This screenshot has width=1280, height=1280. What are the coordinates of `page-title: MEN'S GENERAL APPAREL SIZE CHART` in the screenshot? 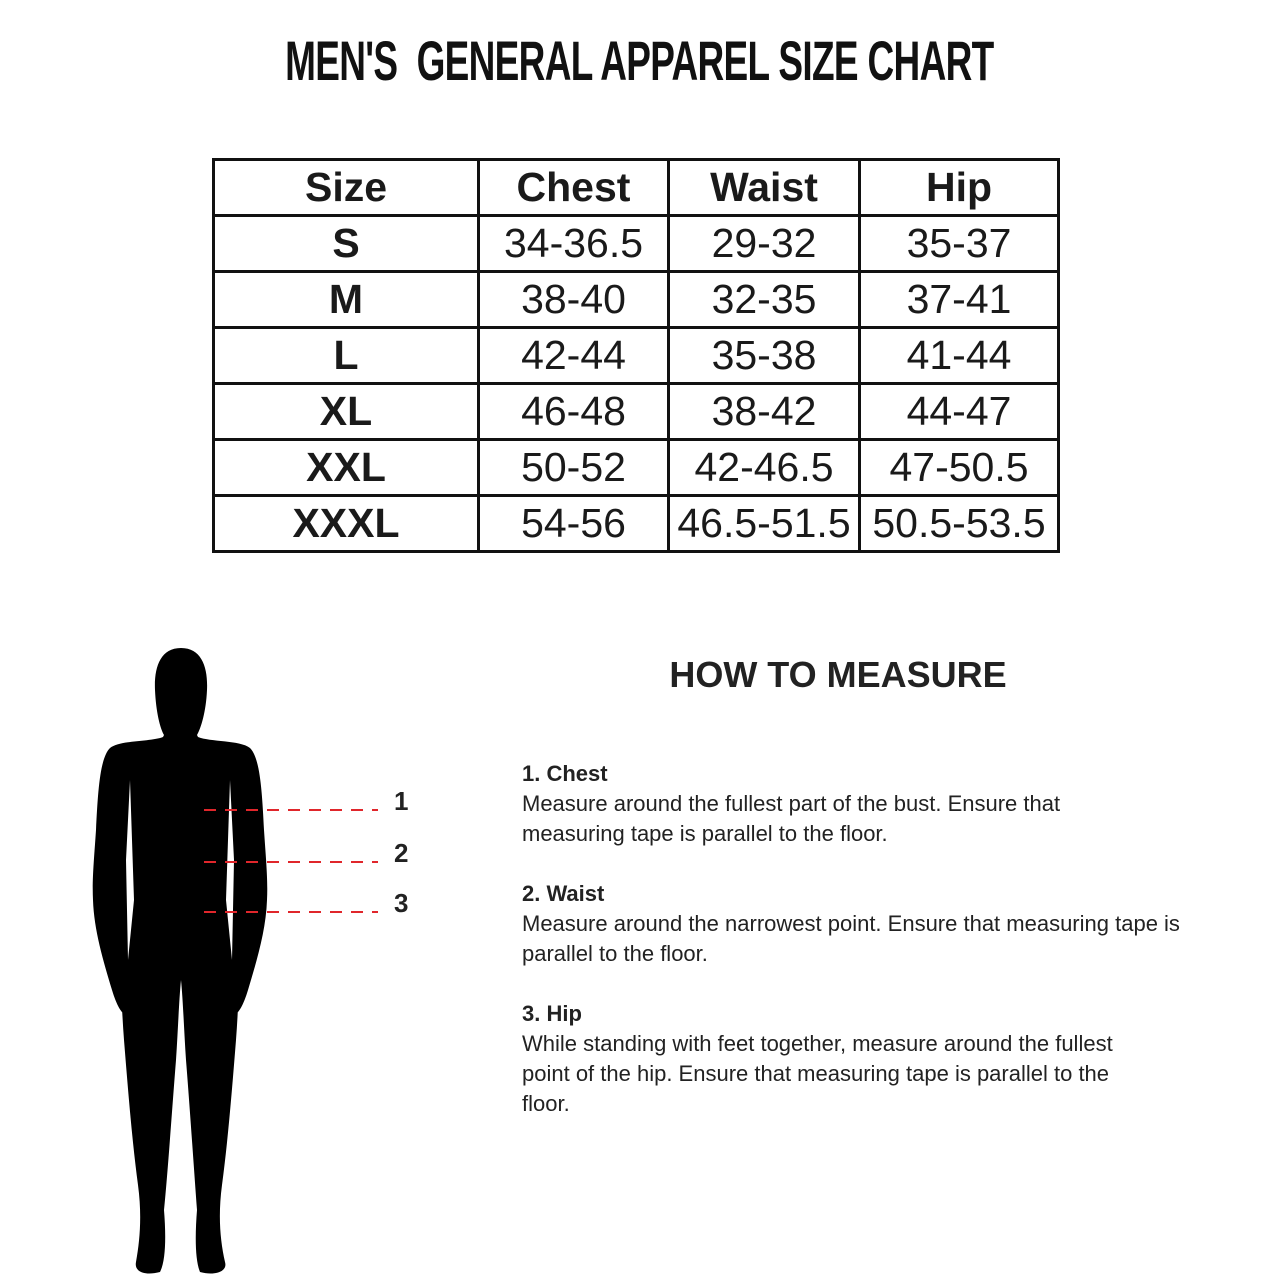 It's located at (639, 60).